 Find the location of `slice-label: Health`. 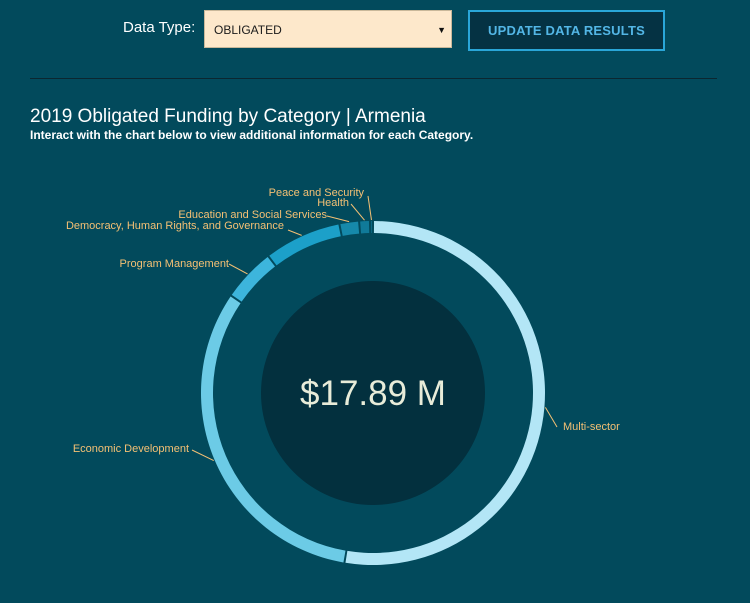

slice-label: Health is located at coordinates (333, 203).